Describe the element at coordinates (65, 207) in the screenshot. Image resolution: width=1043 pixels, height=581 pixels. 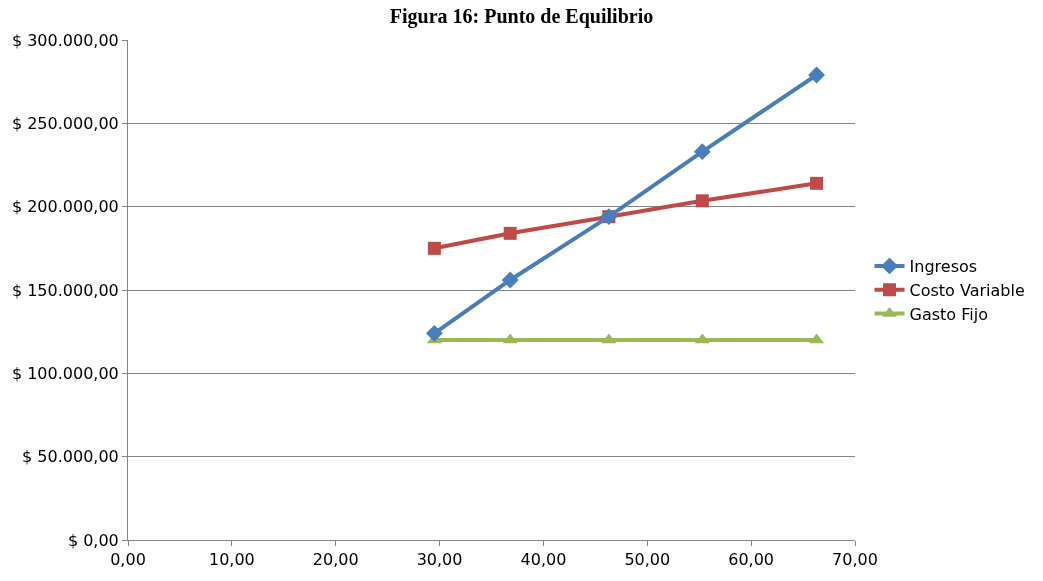
I see `y-tick-label: $ 200.000,00` at that location.